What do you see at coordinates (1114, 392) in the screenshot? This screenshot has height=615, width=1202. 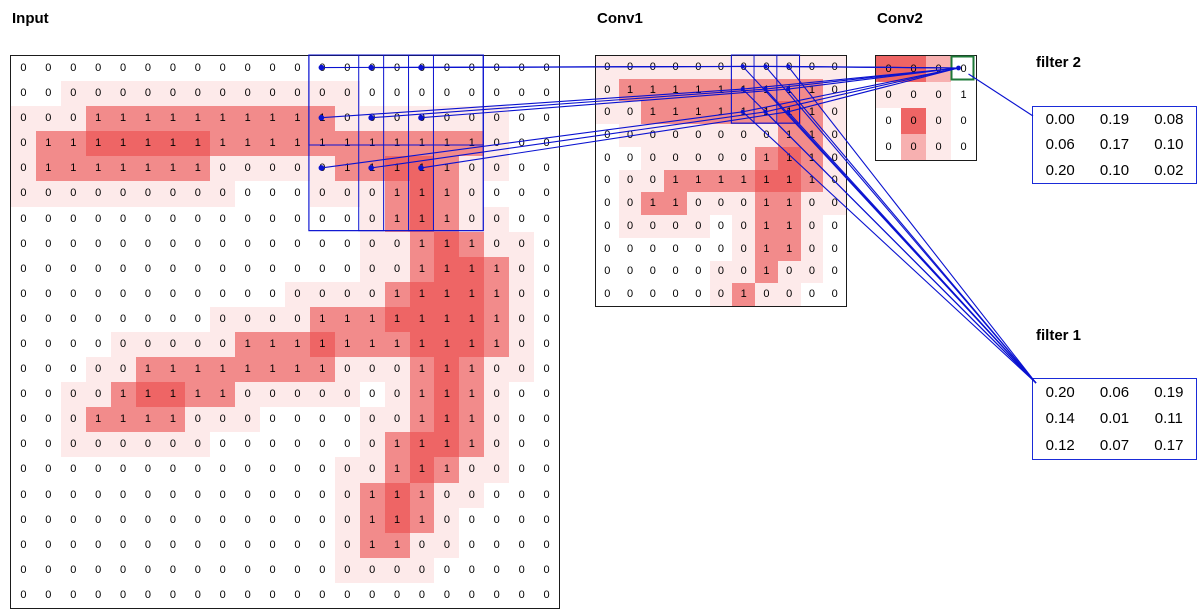 I see `filter1-value: 0.06` at bounding box center [1114, 392].